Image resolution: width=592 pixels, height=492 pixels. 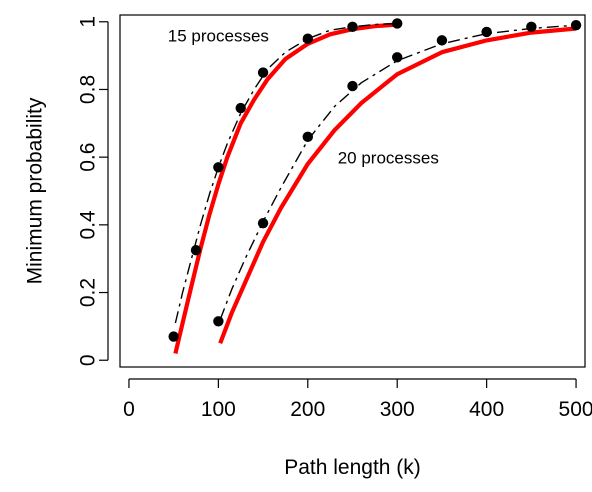 What do you see at coordinates (88, 292) in the screenshot?
I see `y-tick-label: 0.2` at bounding box center [88, 292].